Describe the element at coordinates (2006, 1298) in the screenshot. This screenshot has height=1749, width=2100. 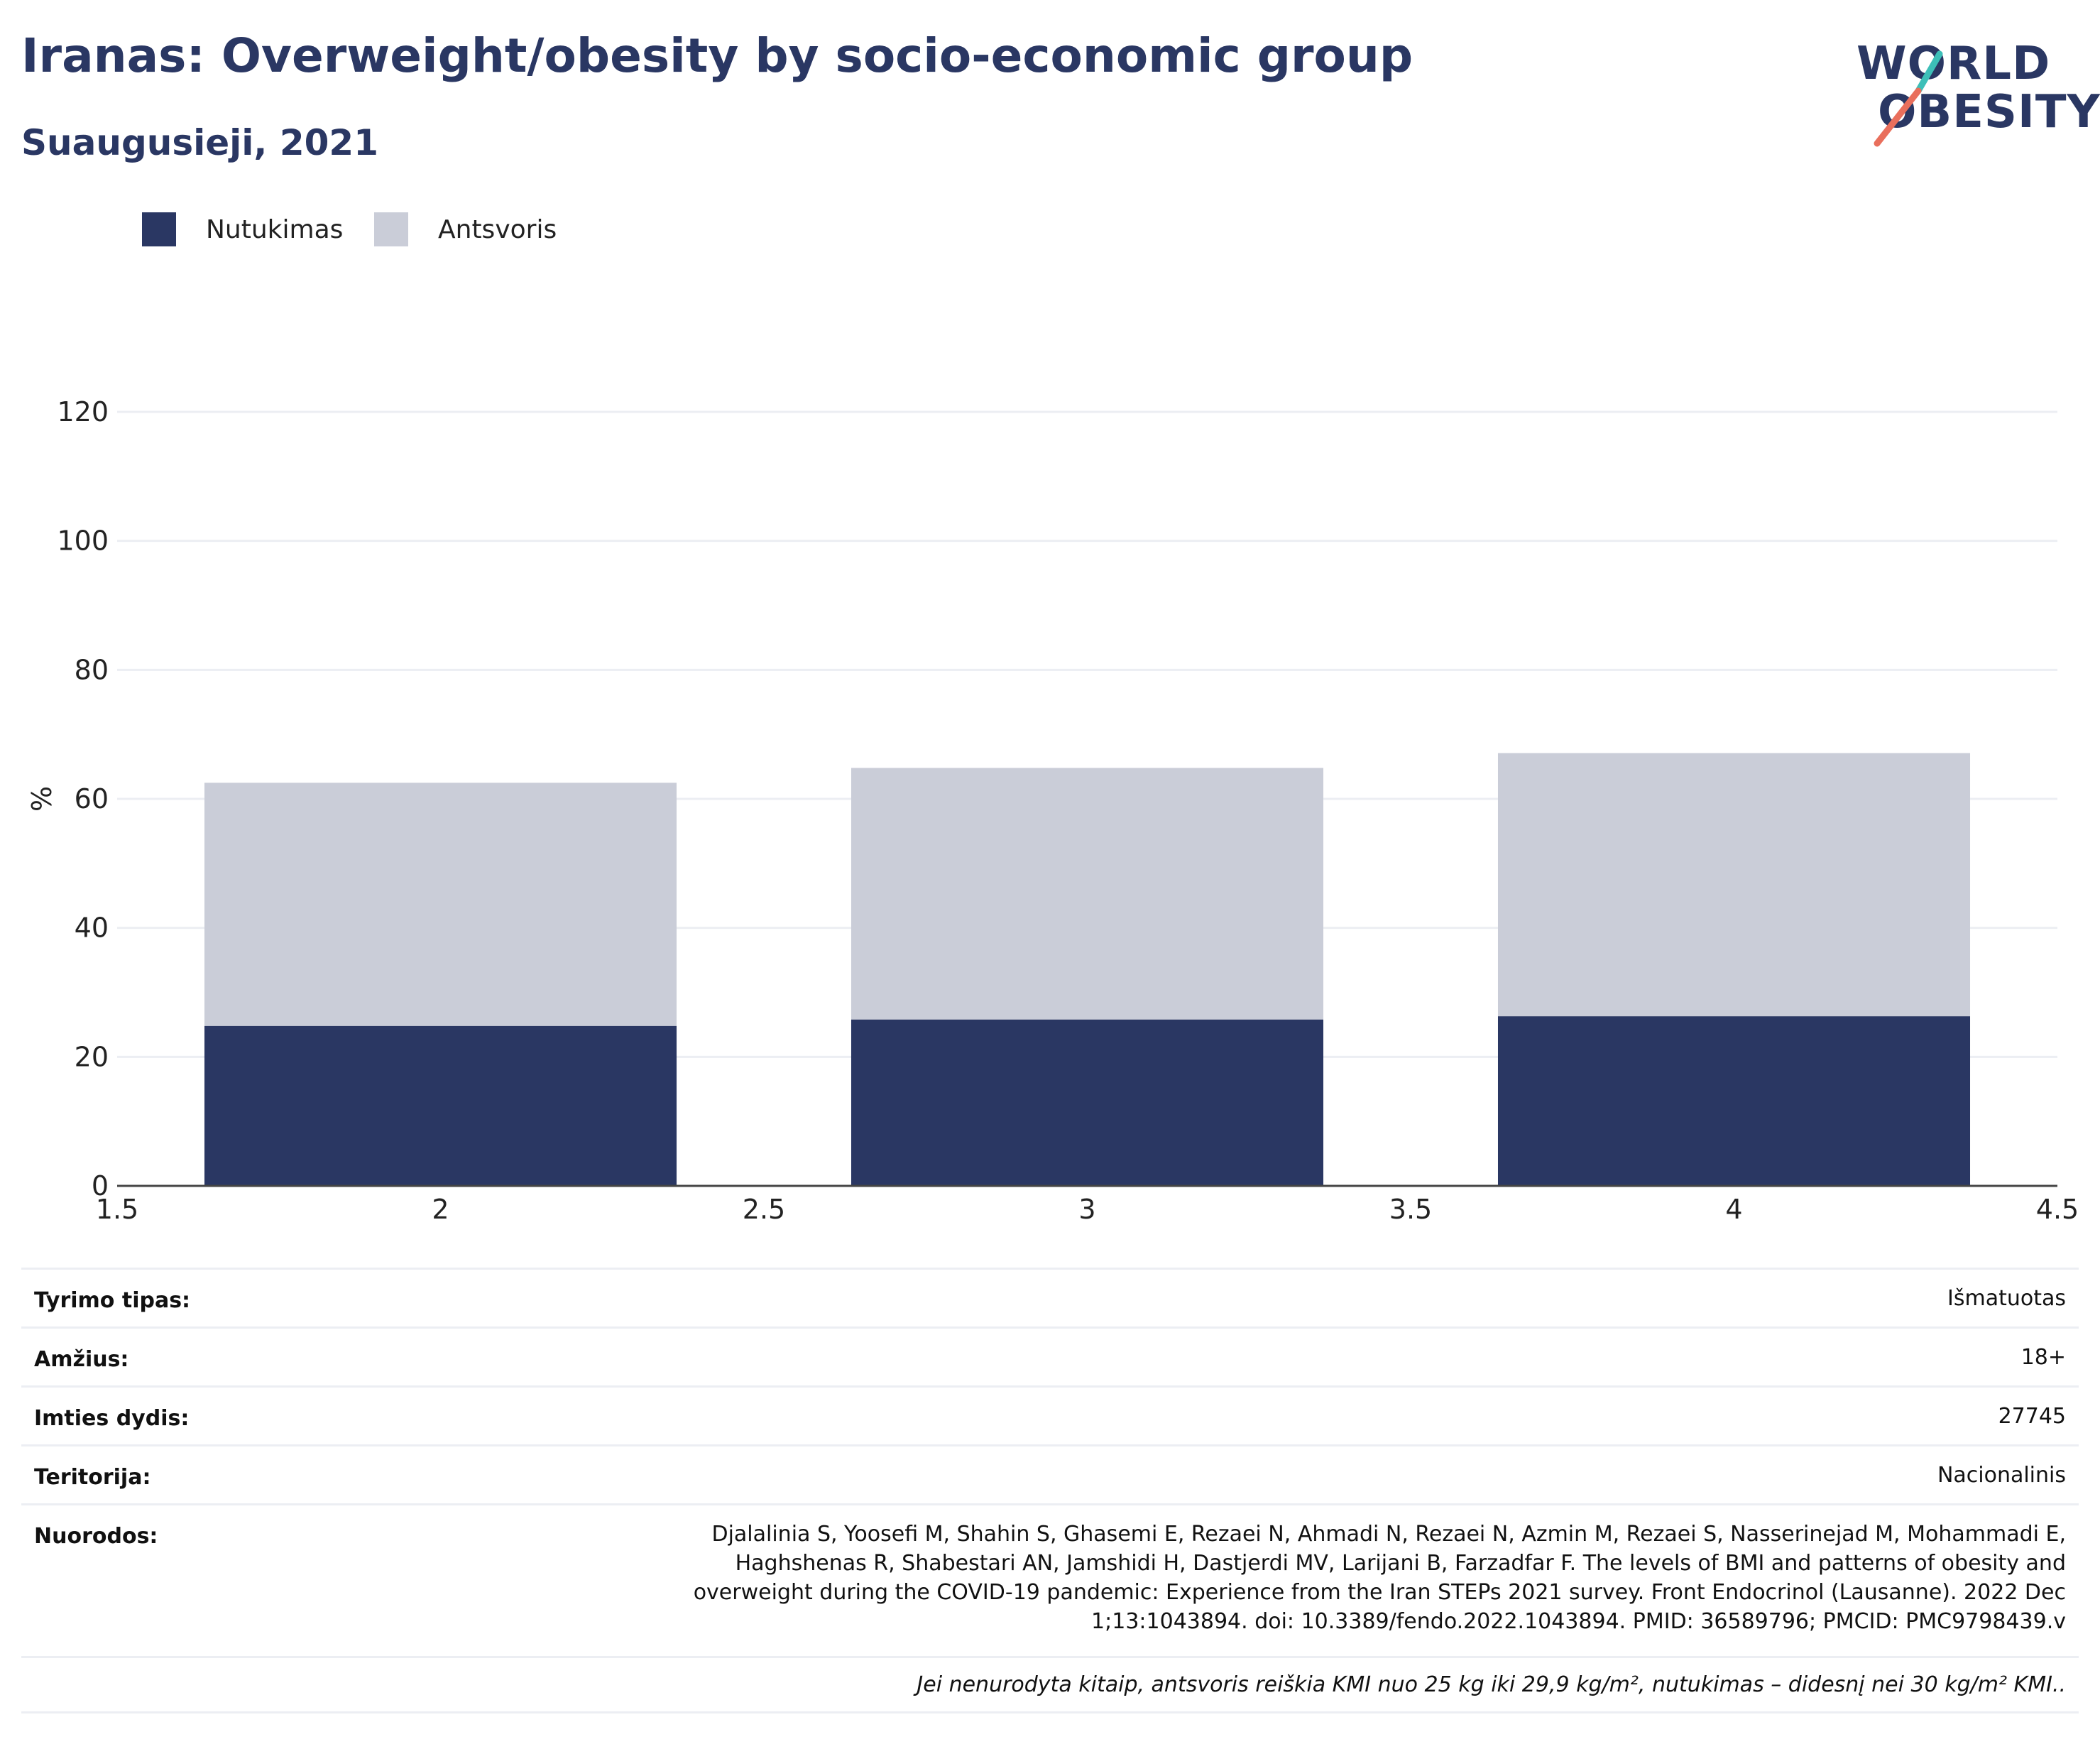
I see `info-value: Išmatuotas` at that location.